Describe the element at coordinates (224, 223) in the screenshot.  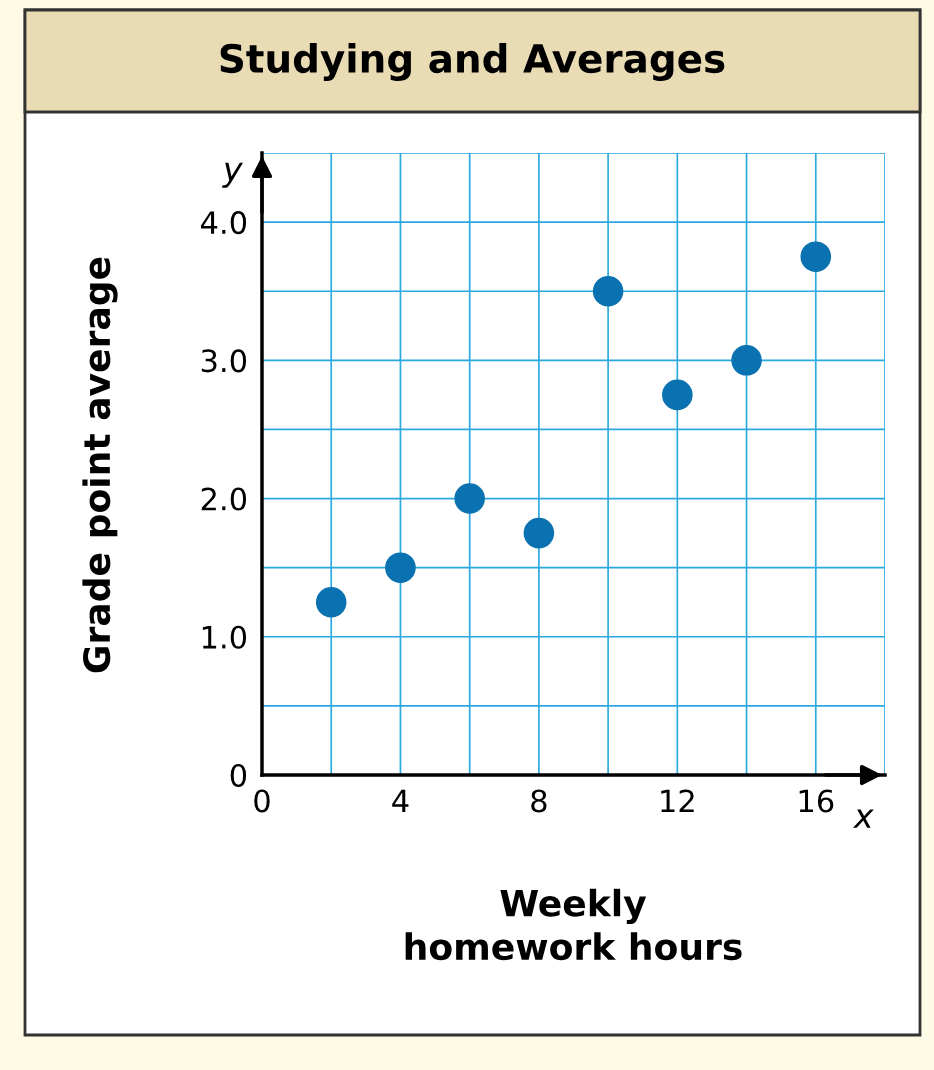
I see `y-tick-label: 4.0` at that location.